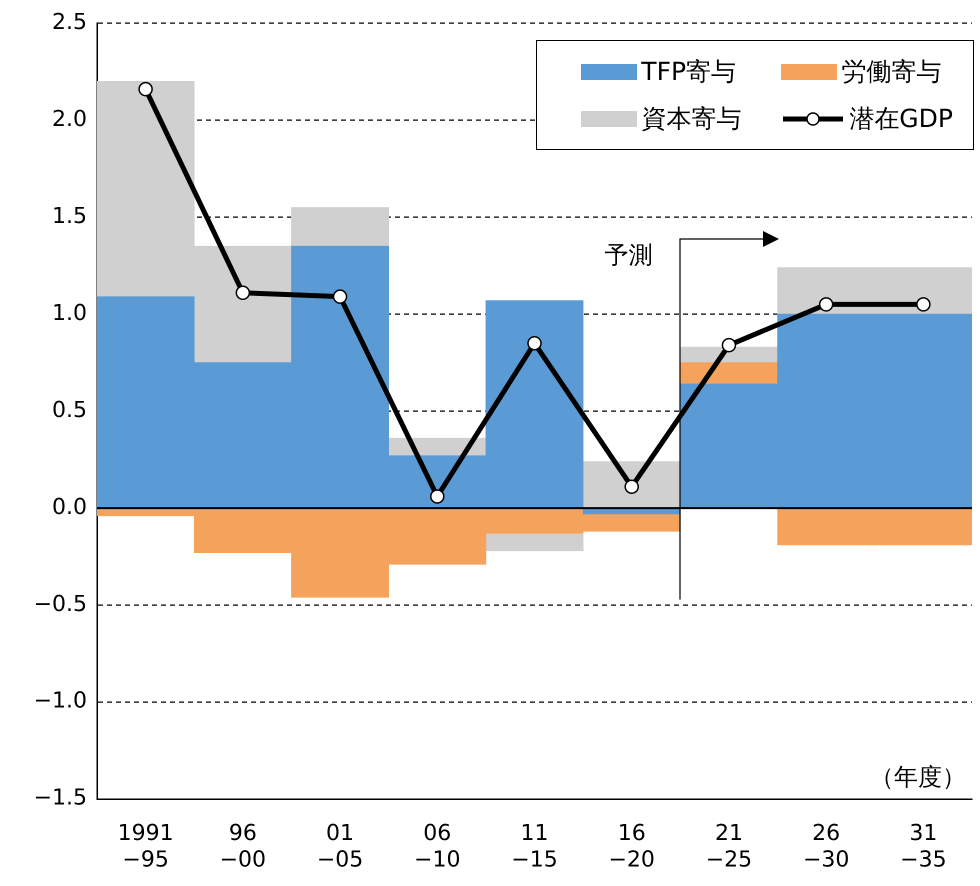  I want to click on x-tick-label: 96 −00, so click(243, 846).